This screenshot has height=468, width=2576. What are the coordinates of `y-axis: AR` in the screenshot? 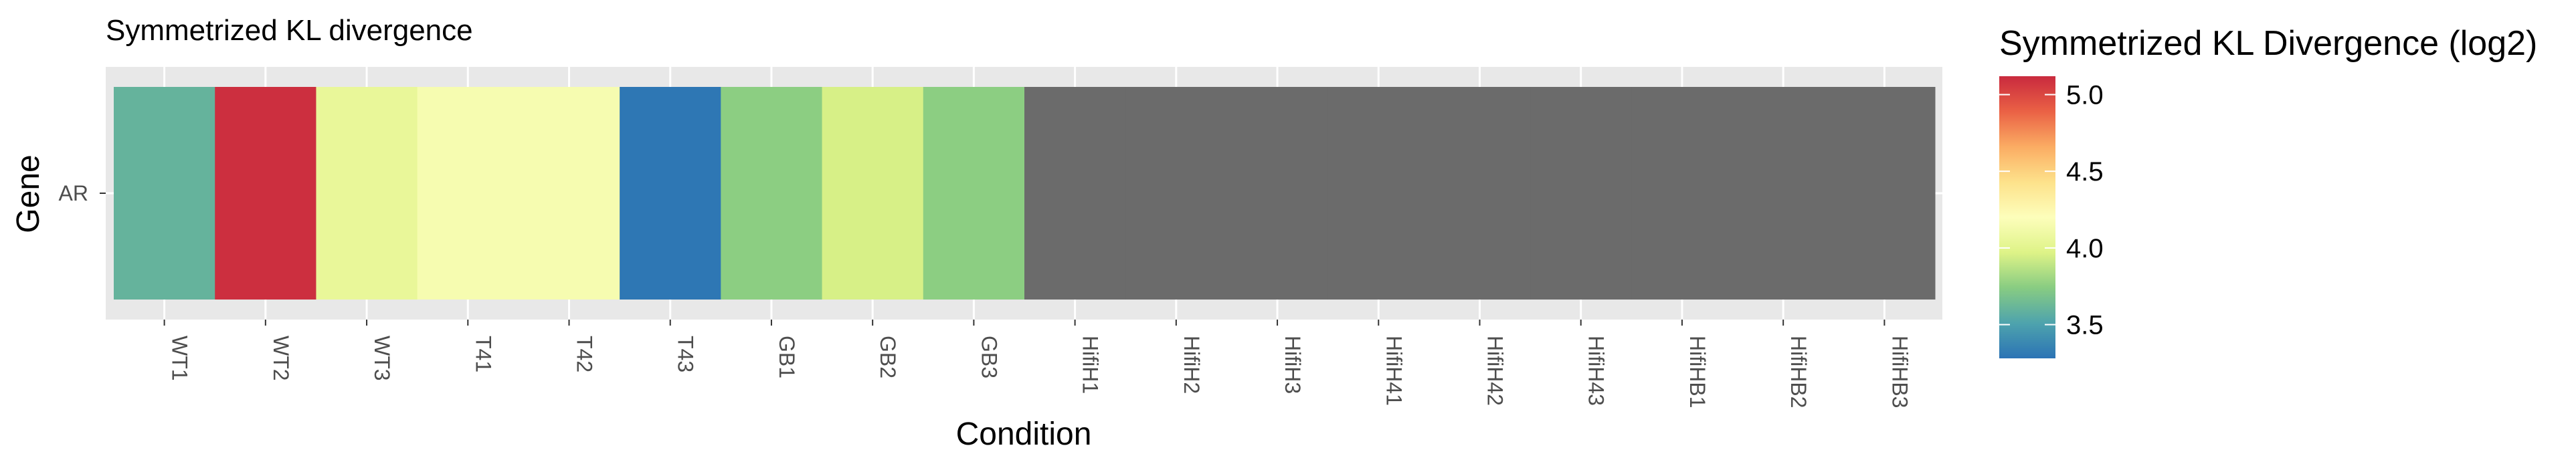 It's located at (82, 193).